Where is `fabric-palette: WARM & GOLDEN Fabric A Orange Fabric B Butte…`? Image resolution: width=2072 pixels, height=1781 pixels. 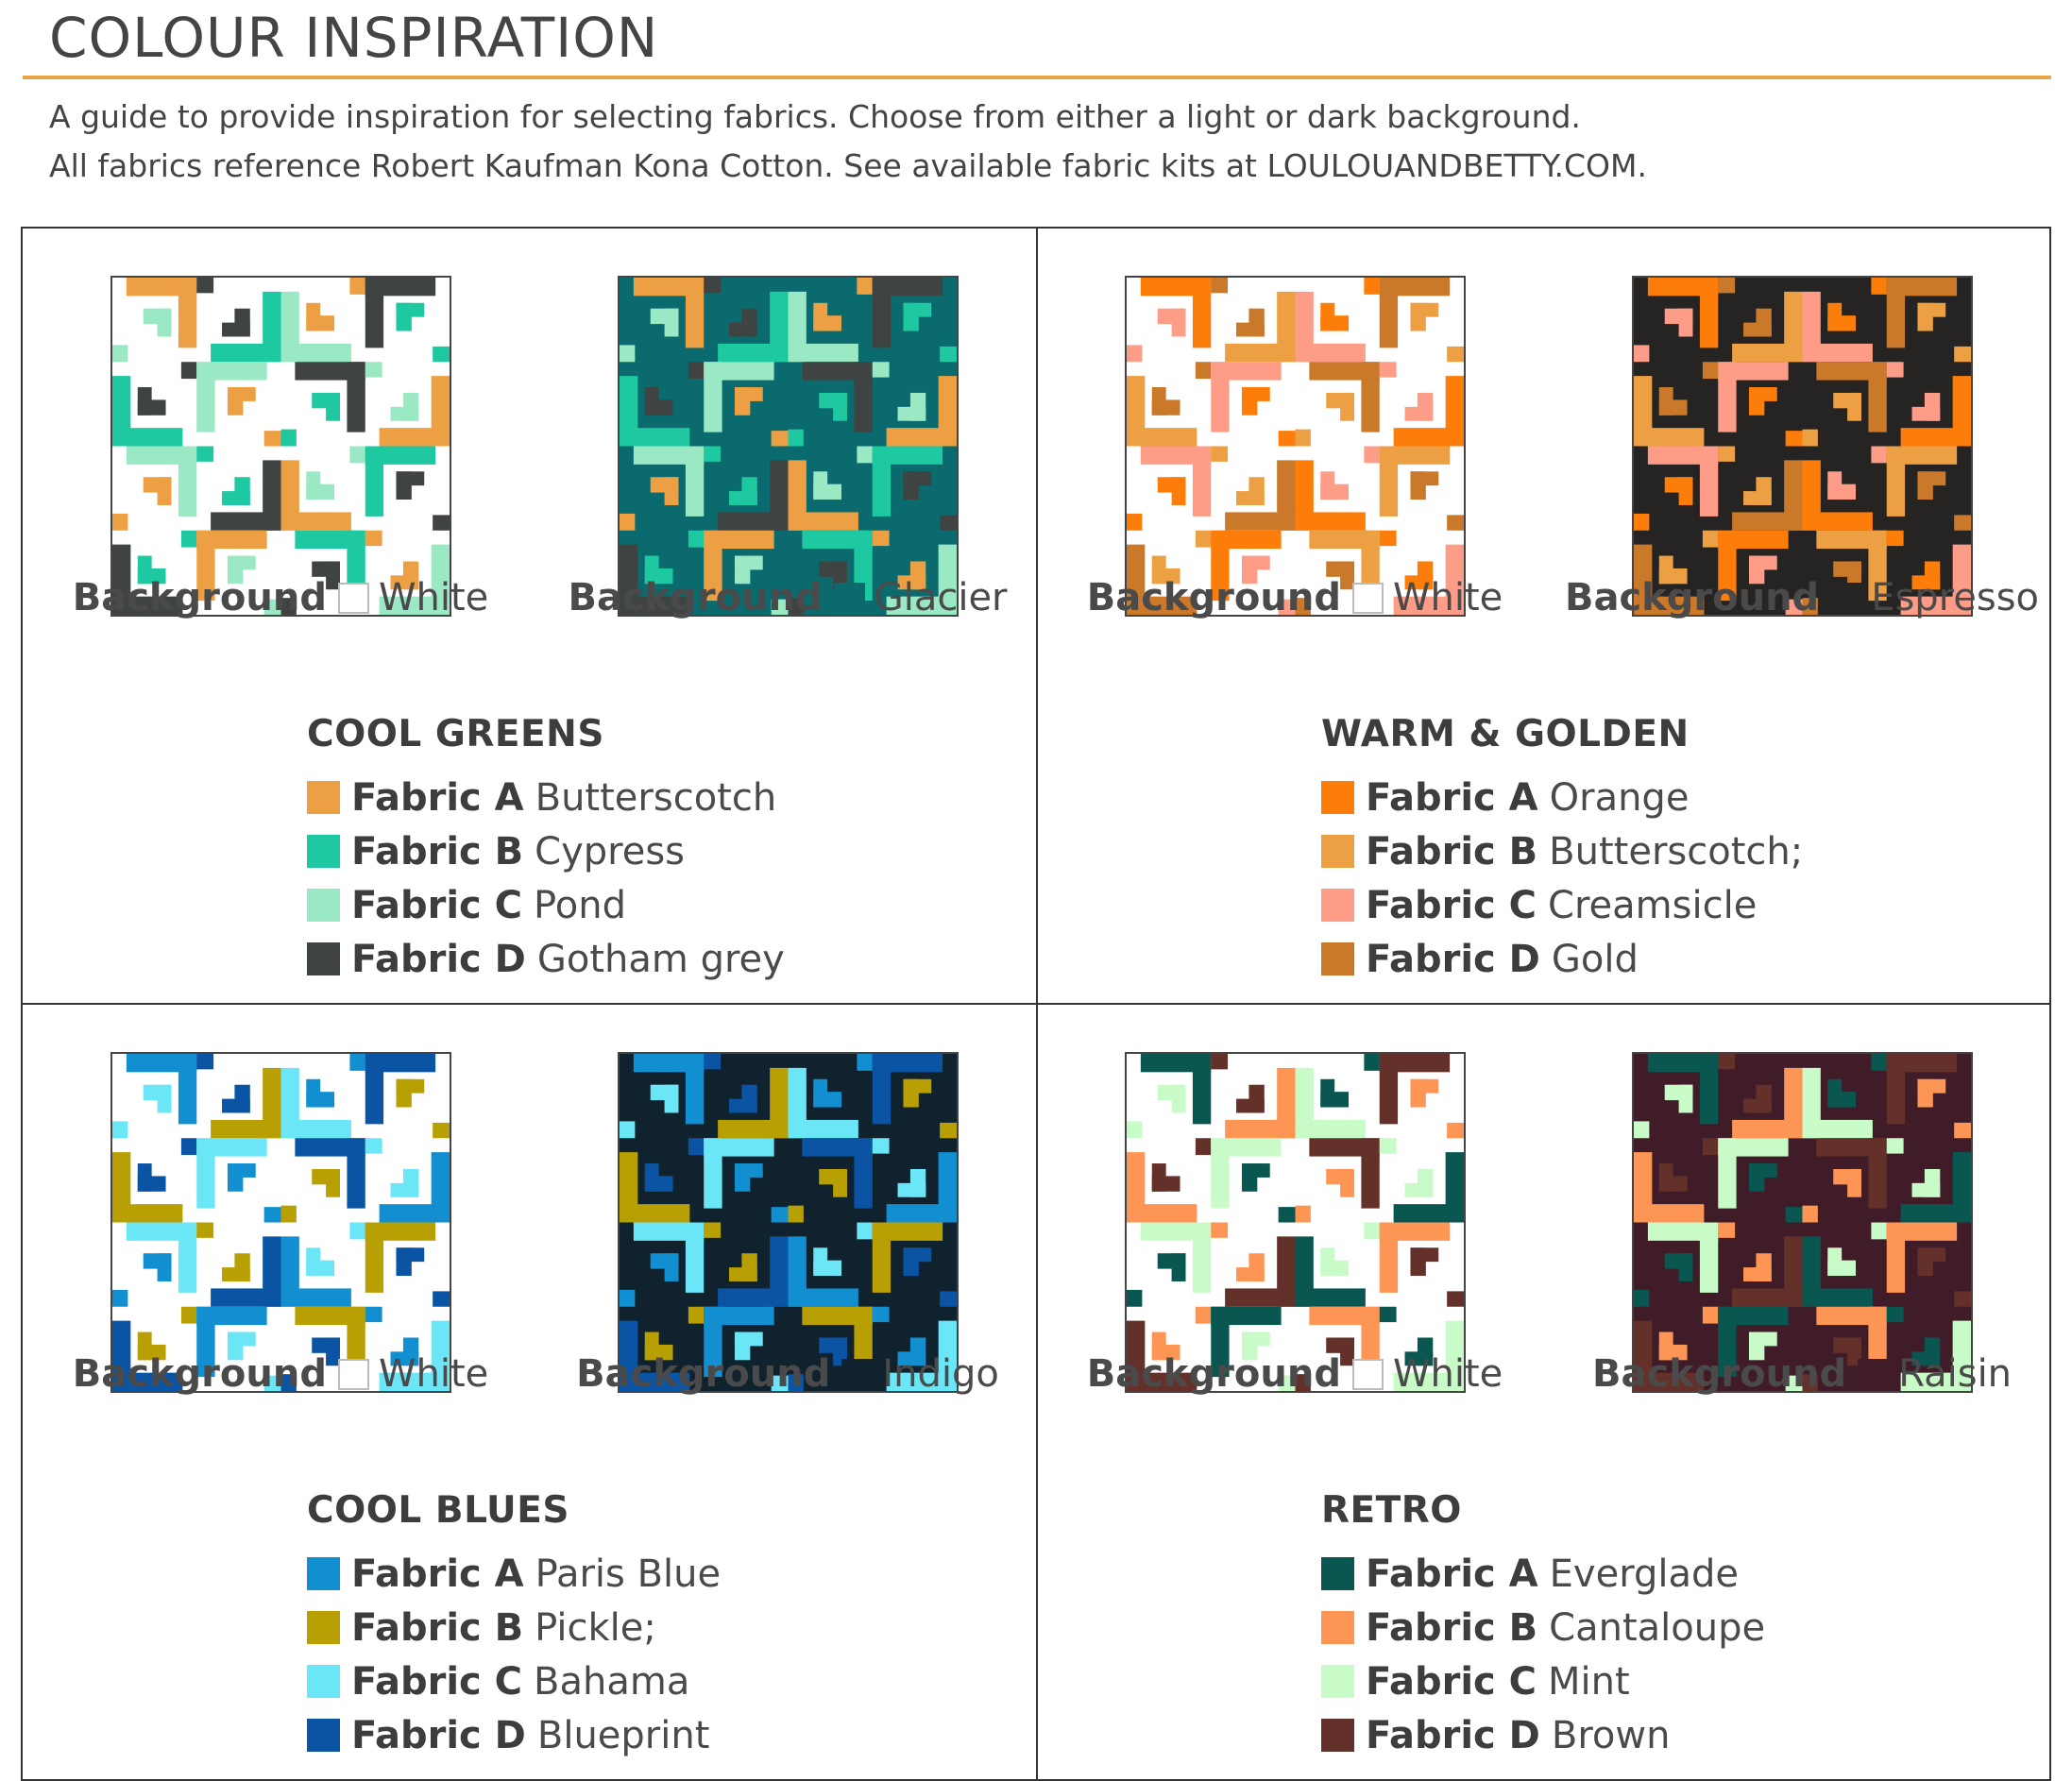 fabric-palette: WARM & GOLDEN Fabric A Orange Fabric B Butte… is located at coordinates (1562, 849).